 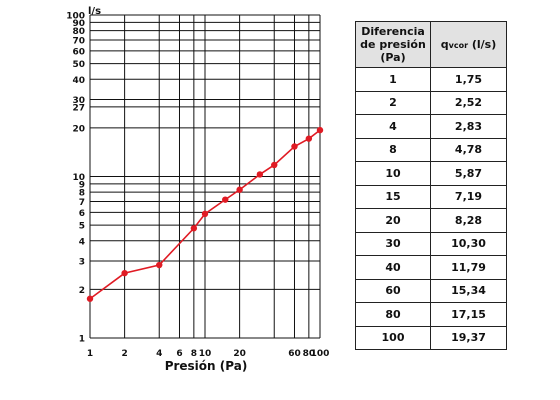 What do you see at coordinates (393, 173) in the screenshot?
I see `pressure-cell: 10` at bounding box center [393, 173].